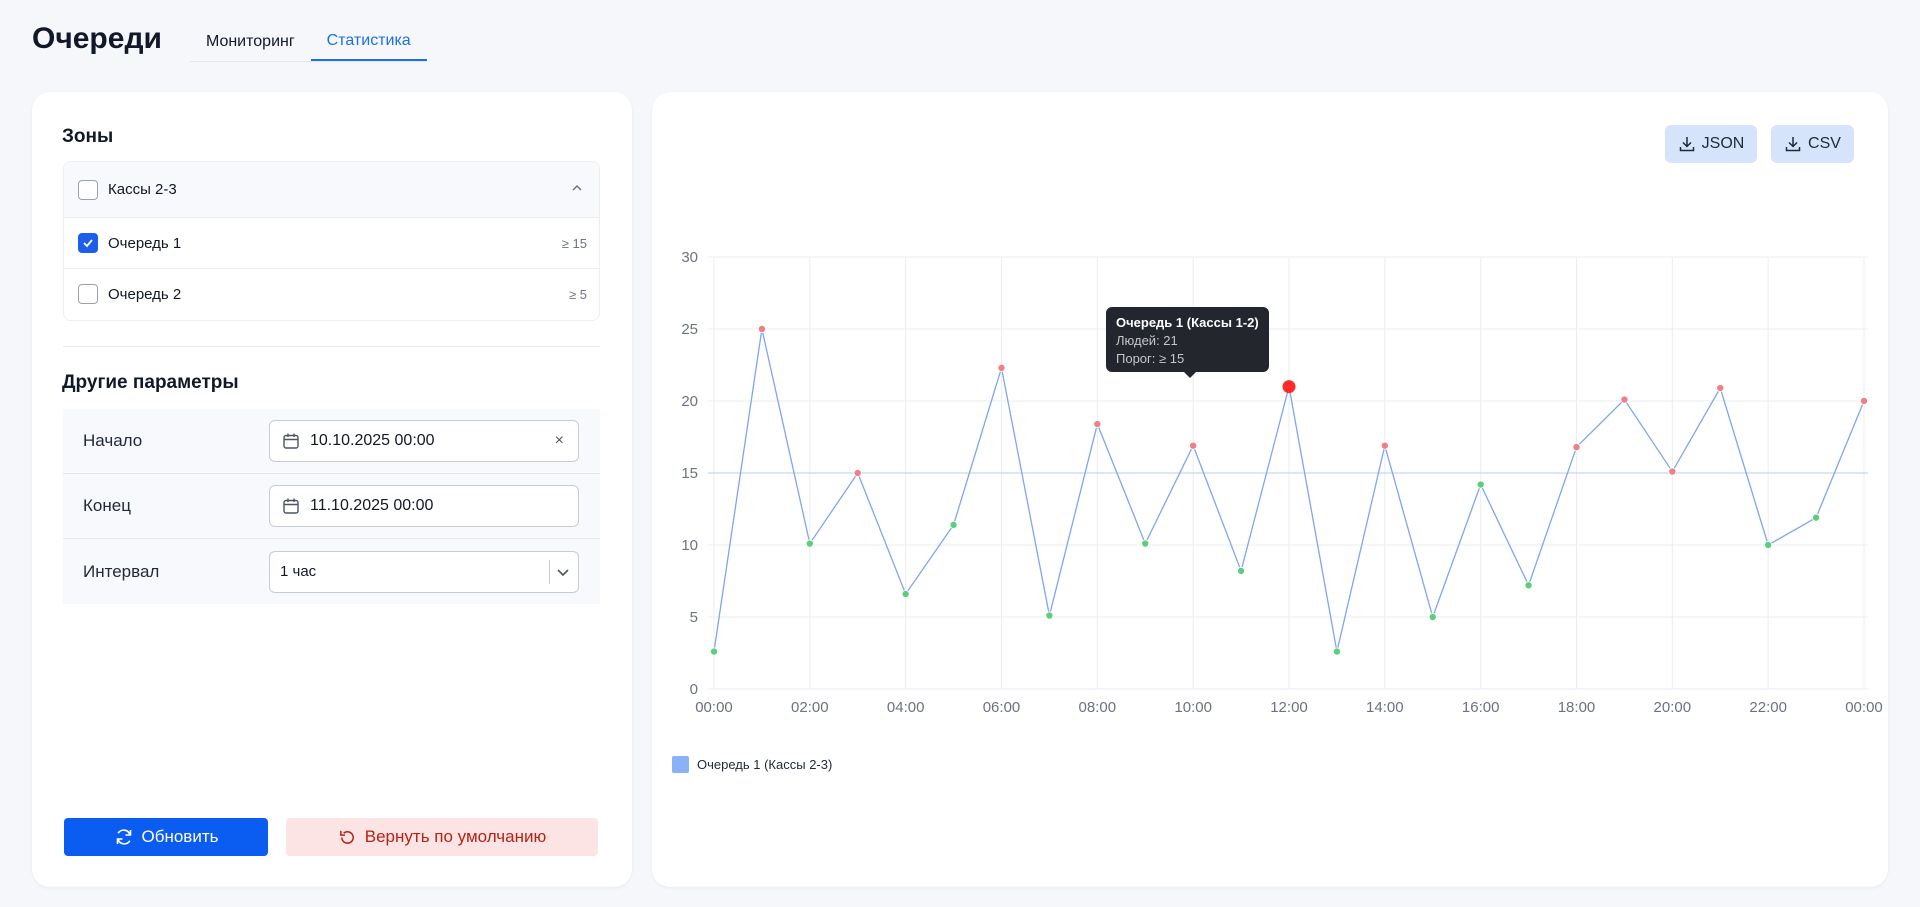 The height and width of the screenshot is (907, 1920). I want to click on start-date-field: 10.10.2025 00:00 ×, so click(424, 441).